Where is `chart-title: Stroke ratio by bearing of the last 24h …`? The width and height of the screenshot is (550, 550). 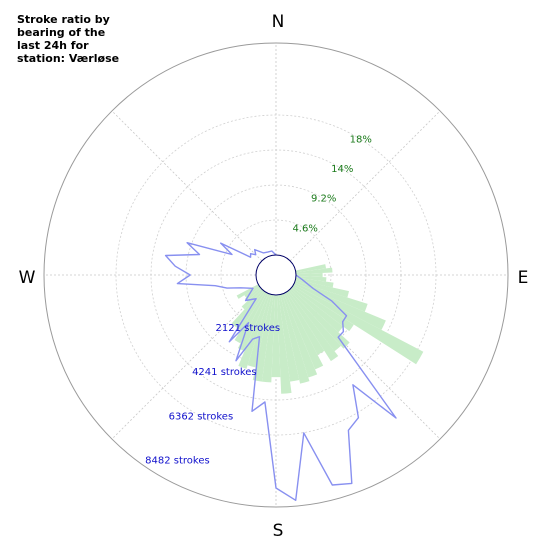
chart-title: Stroke ratio by bearing of the last 24h … is located at coordinates (68, 39).